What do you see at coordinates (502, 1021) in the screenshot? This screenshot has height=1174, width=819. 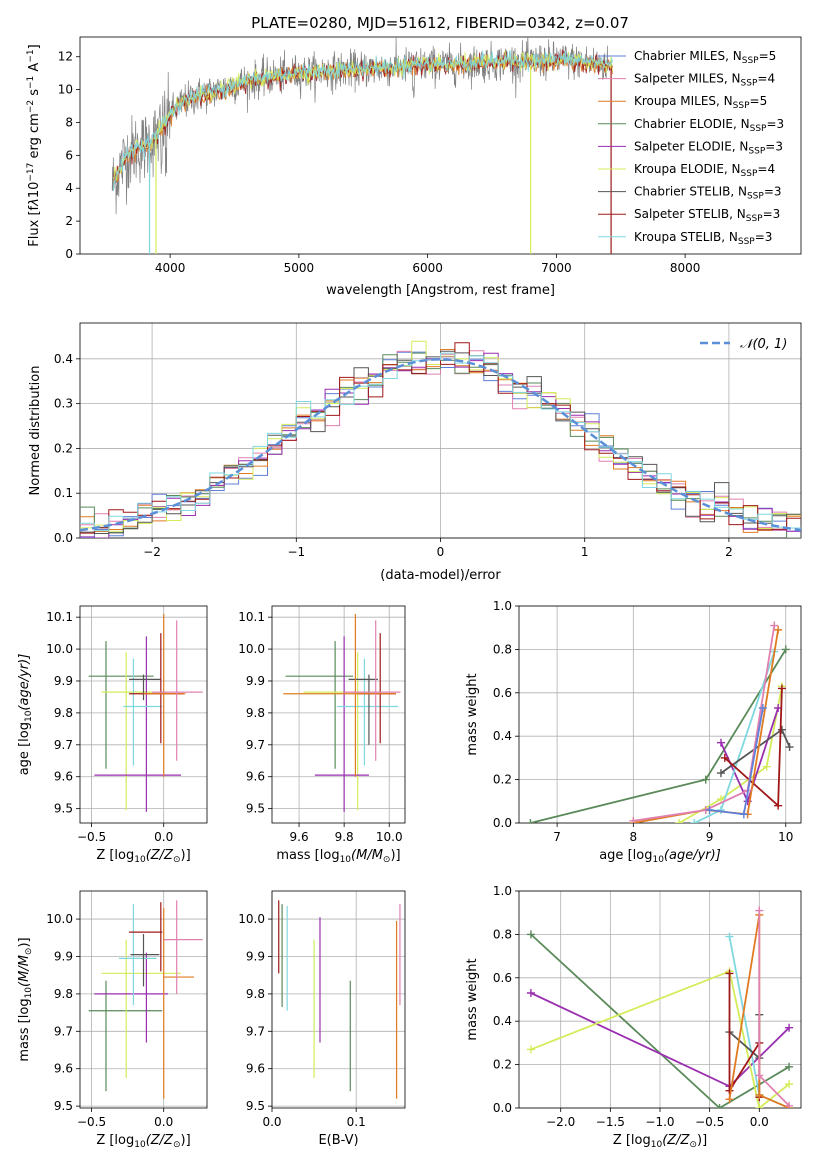 I see `y-tick-label: 0.4` at bounding box center [502, 1021].